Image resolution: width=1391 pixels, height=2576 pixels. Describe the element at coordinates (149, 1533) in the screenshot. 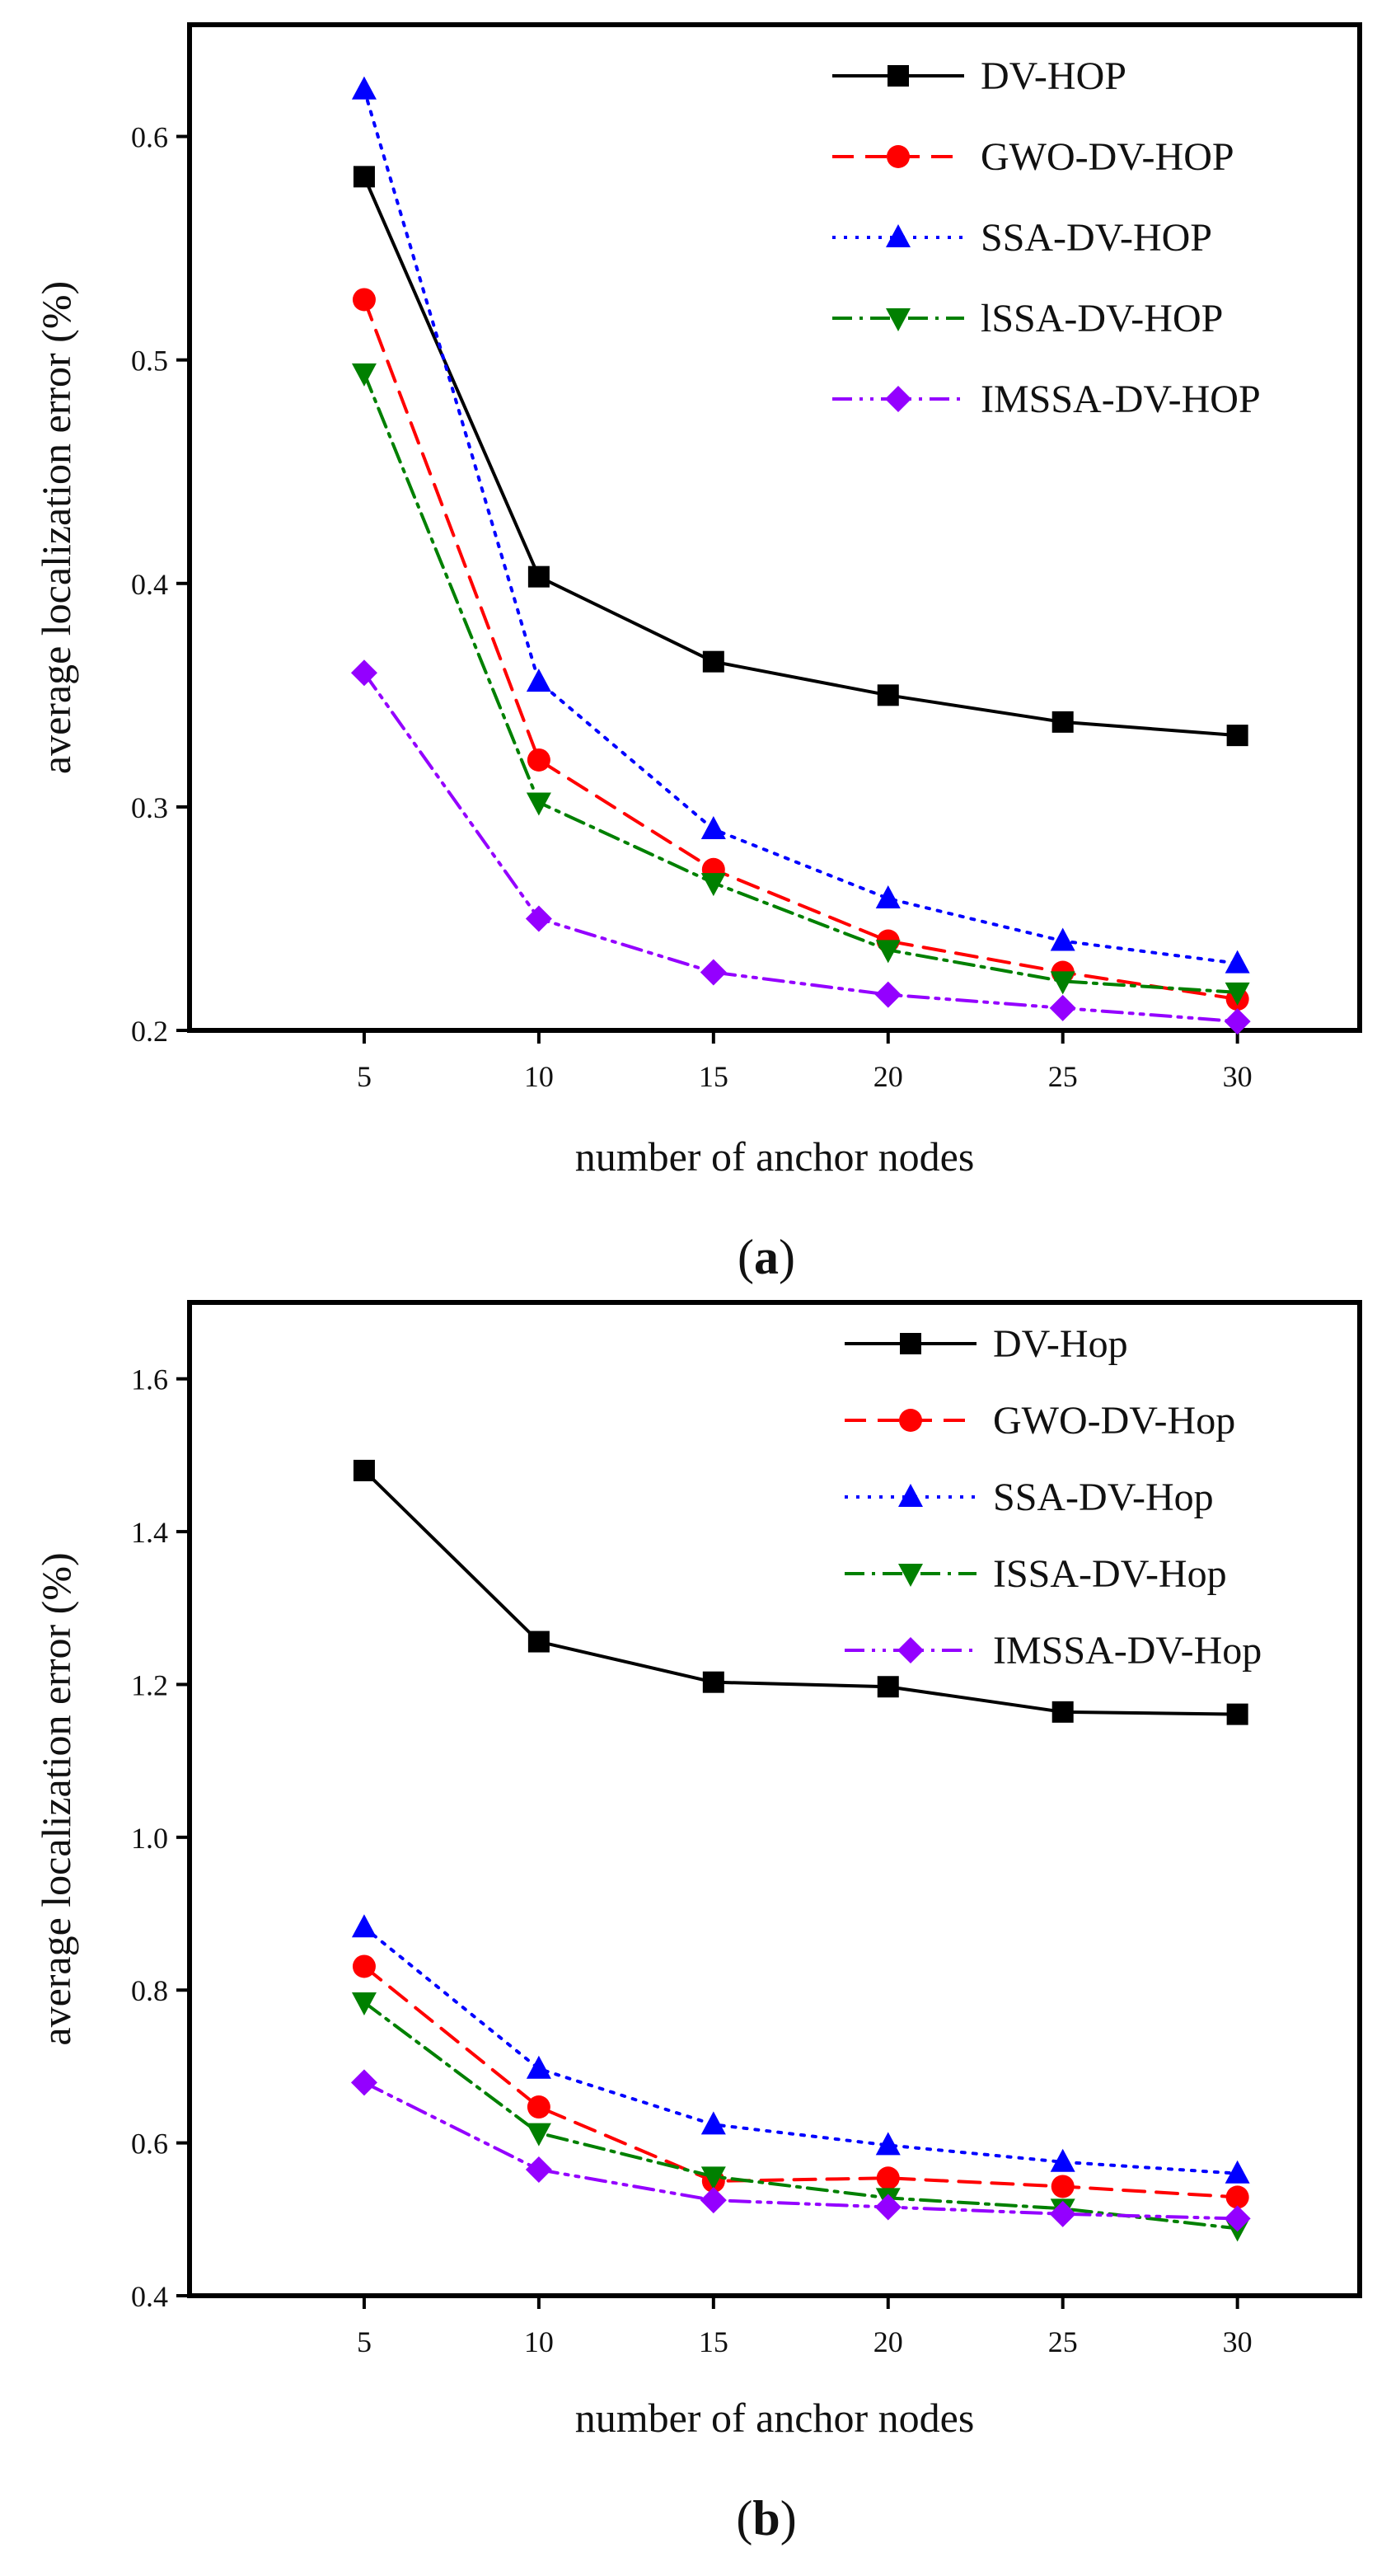

I see `chart-b-y-tick-label: 1.4` at that location.